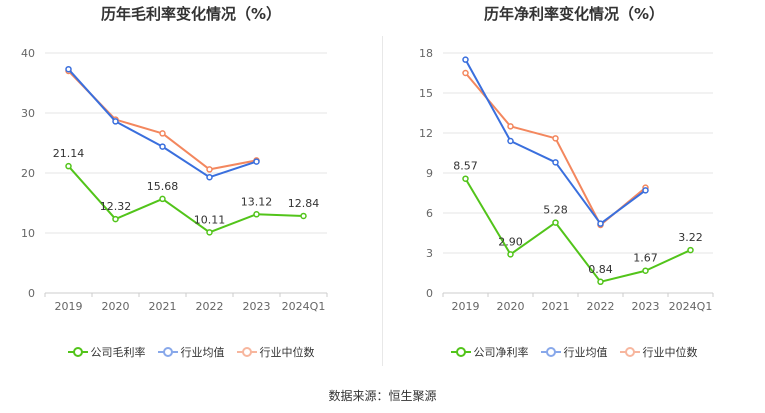 The width and height of the screenshot is (765, 413). I want to click on legend: 公司毛利率 行业均值 行业中位数, so click(191, 352).